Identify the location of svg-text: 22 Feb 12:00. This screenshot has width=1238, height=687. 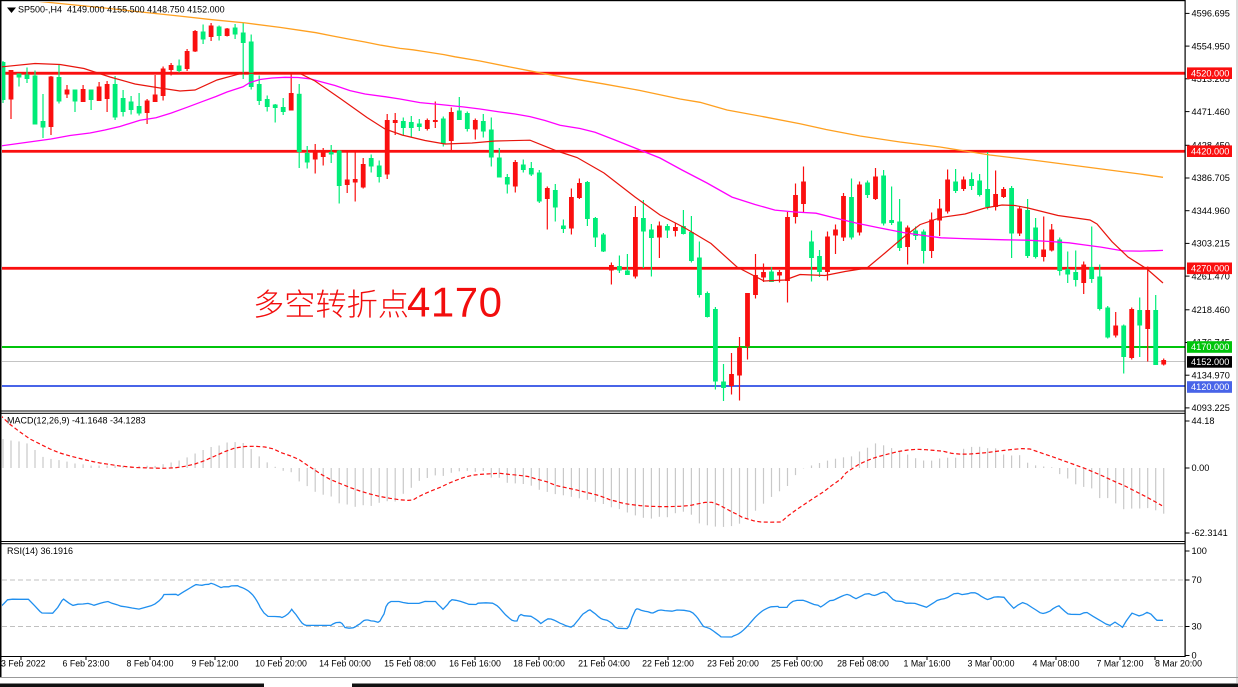
(668, 664).